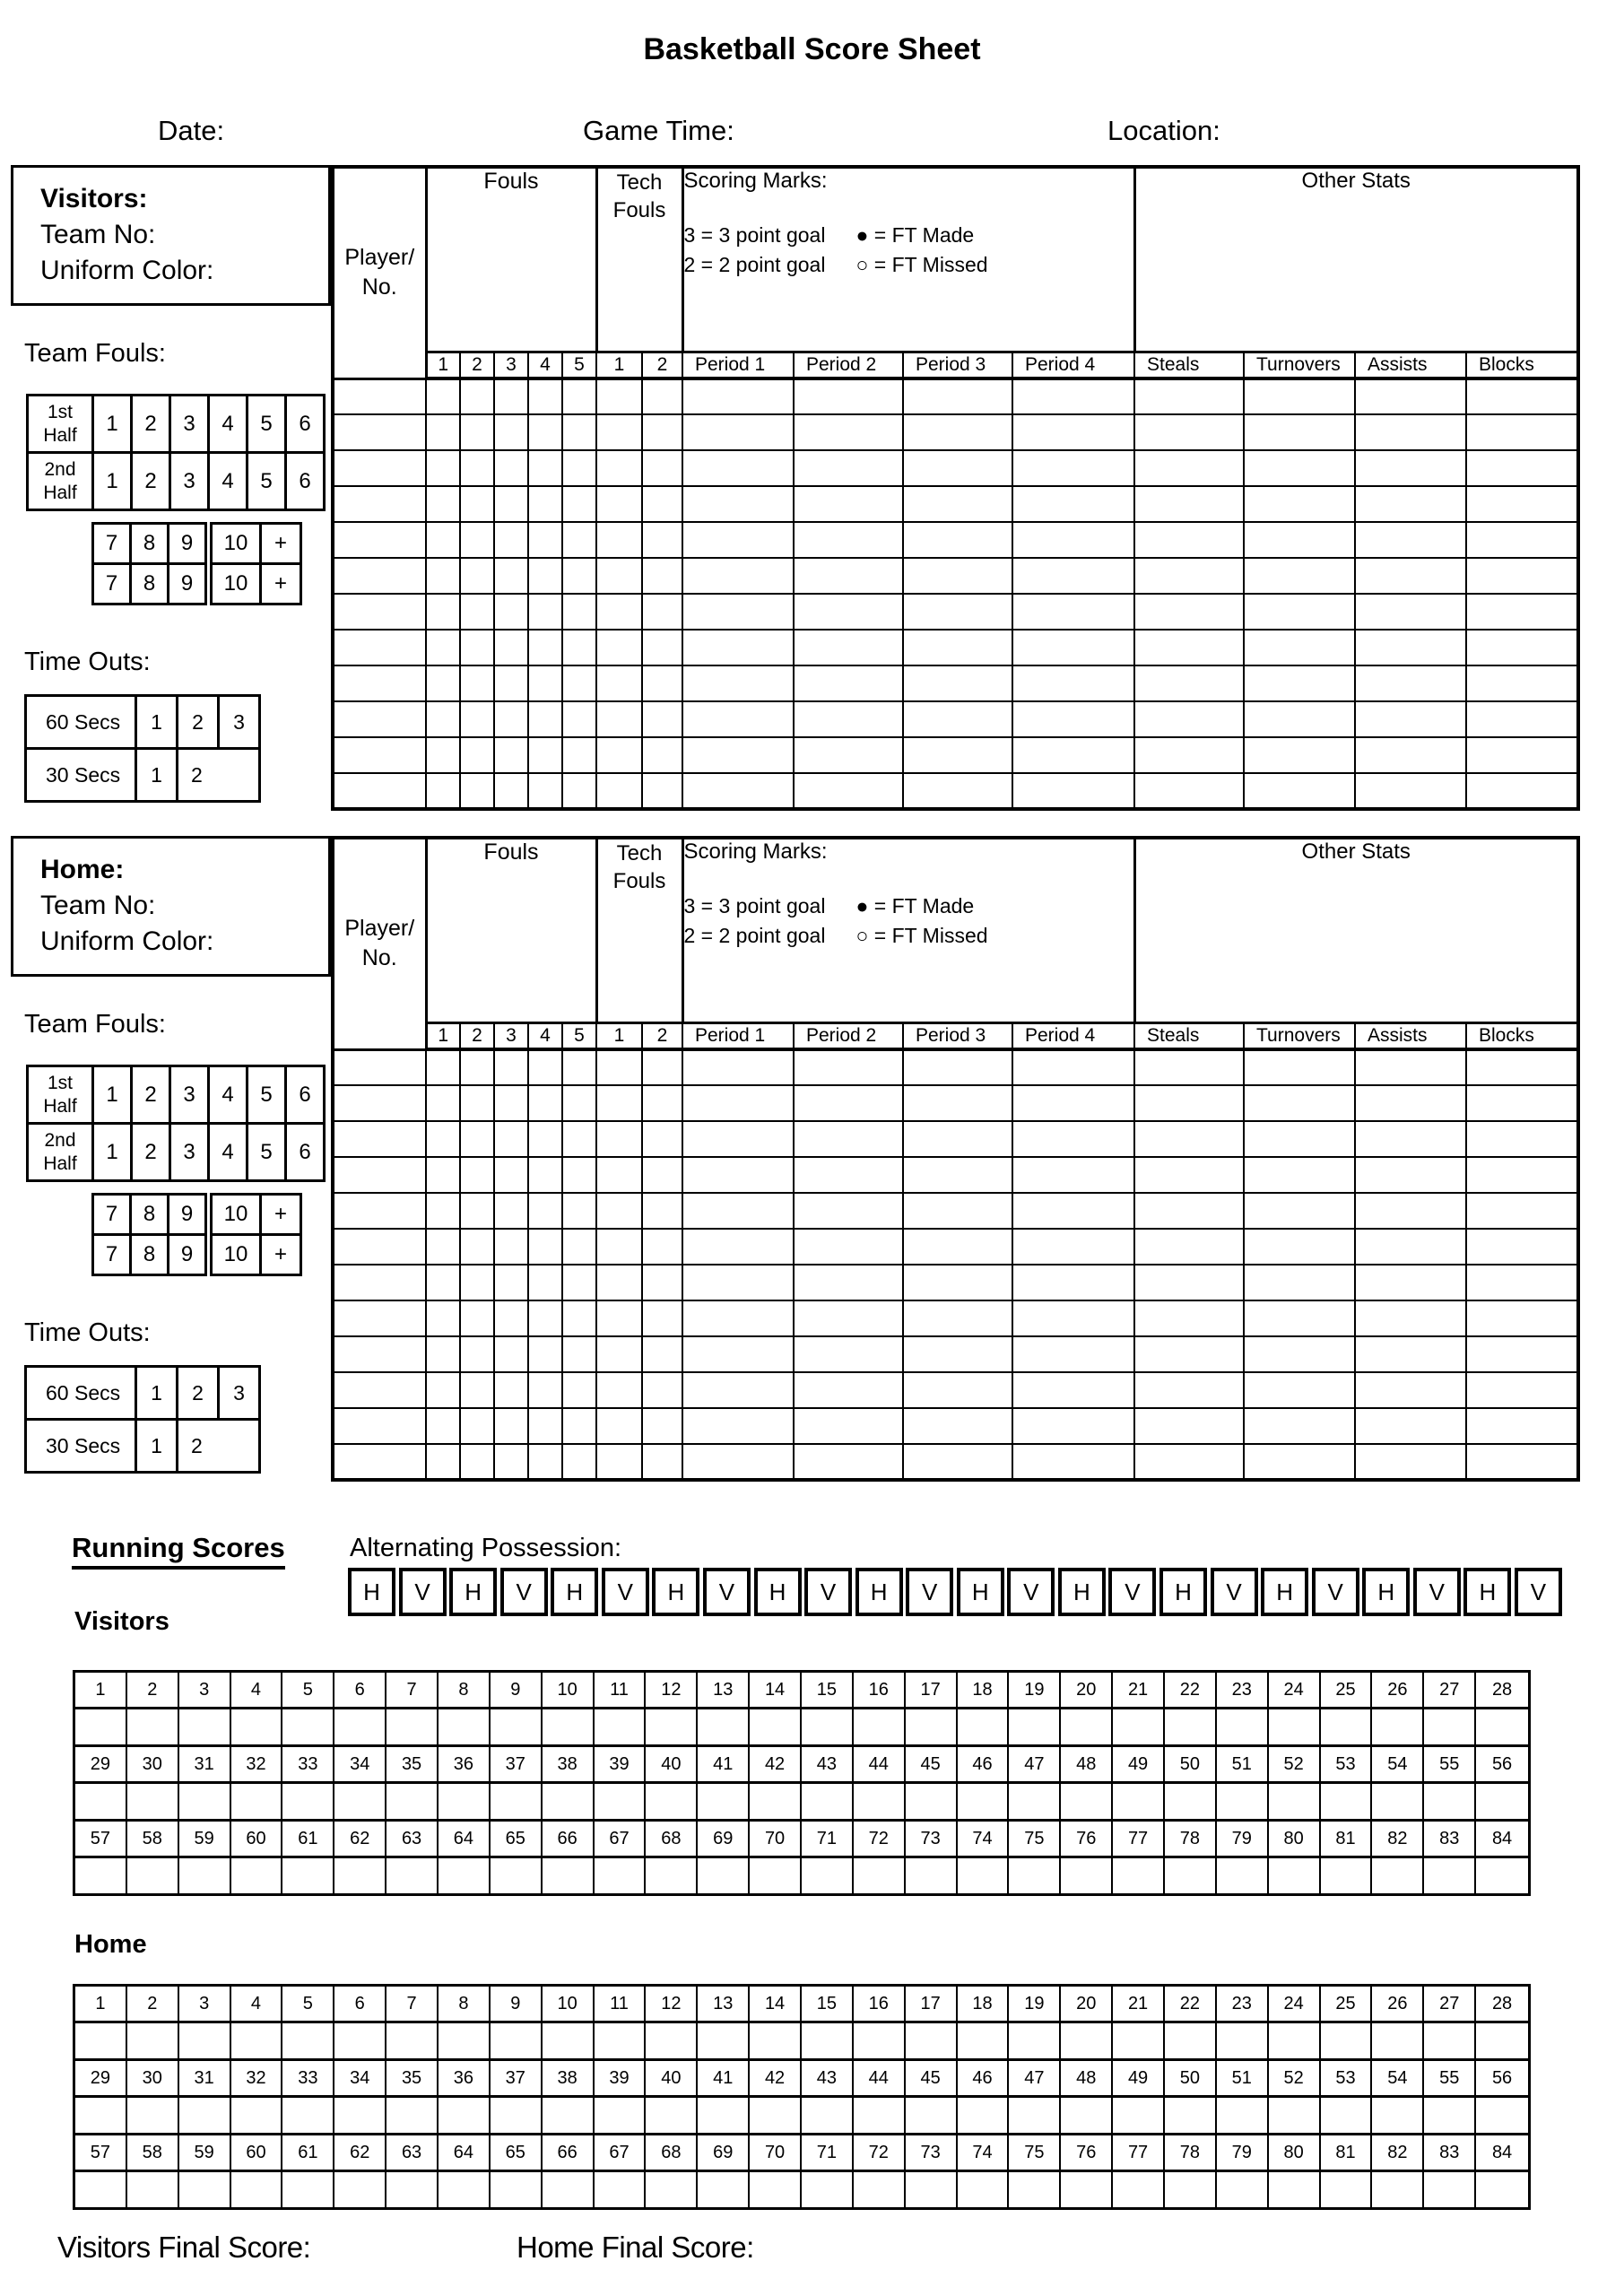 The height and width of the screenshot is (2296, 1624). Describe the element at coordinates (187, 543) in the screenshot. I see `team-foul-number: 9` at that location.